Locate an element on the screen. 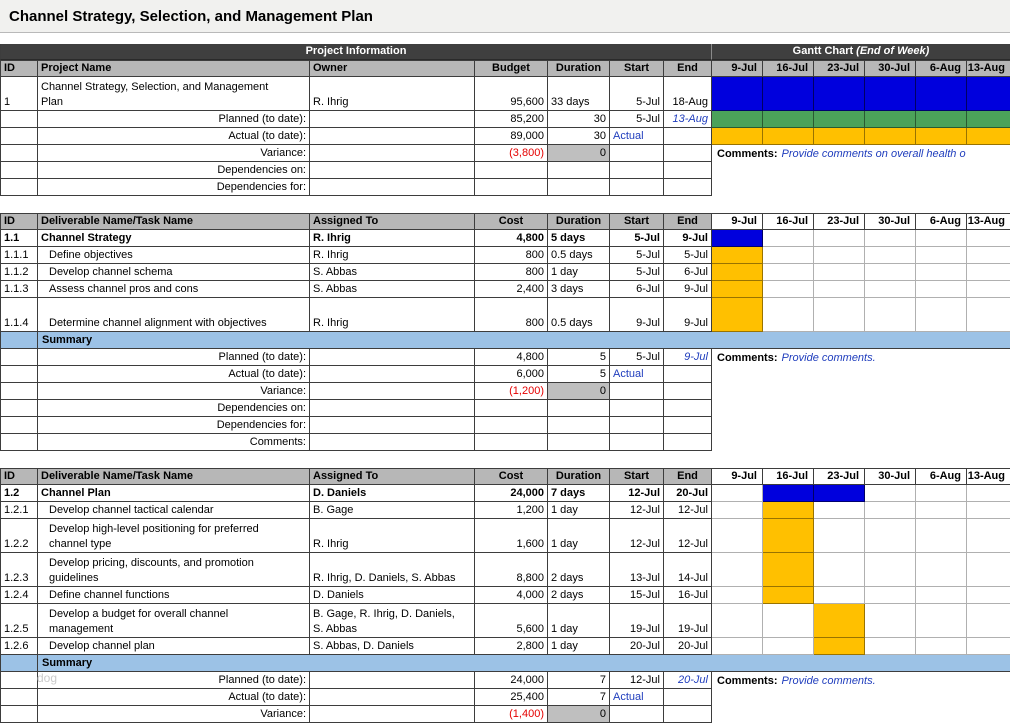 Image resolution: width=1010 pixels, height=723 pixels. end-cell: 12-Jul is located at coordinates (688, 510).